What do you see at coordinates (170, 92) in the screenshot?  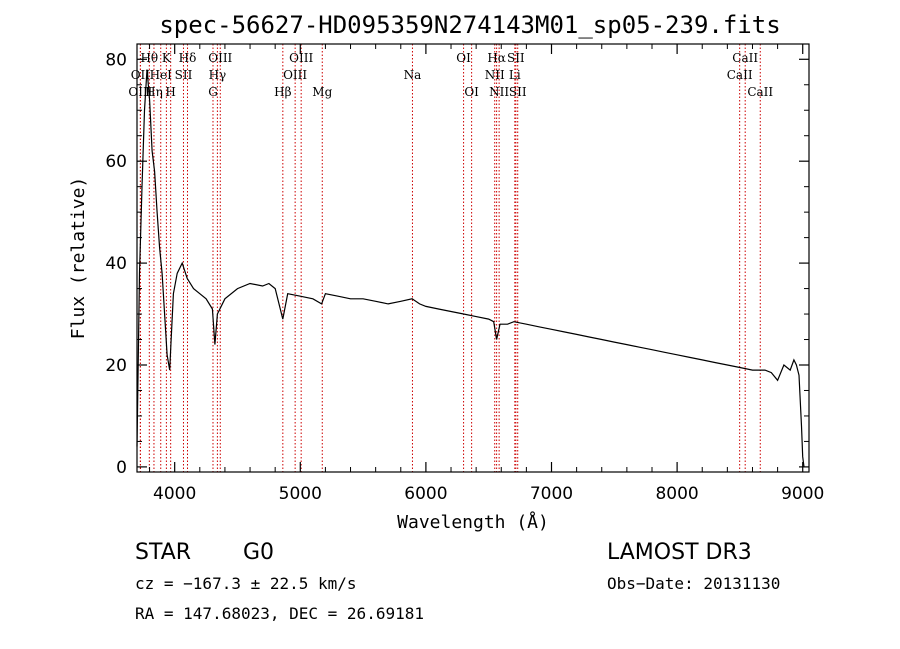 I see `line-marker-label-7: H` at bounding box center [170, 92].